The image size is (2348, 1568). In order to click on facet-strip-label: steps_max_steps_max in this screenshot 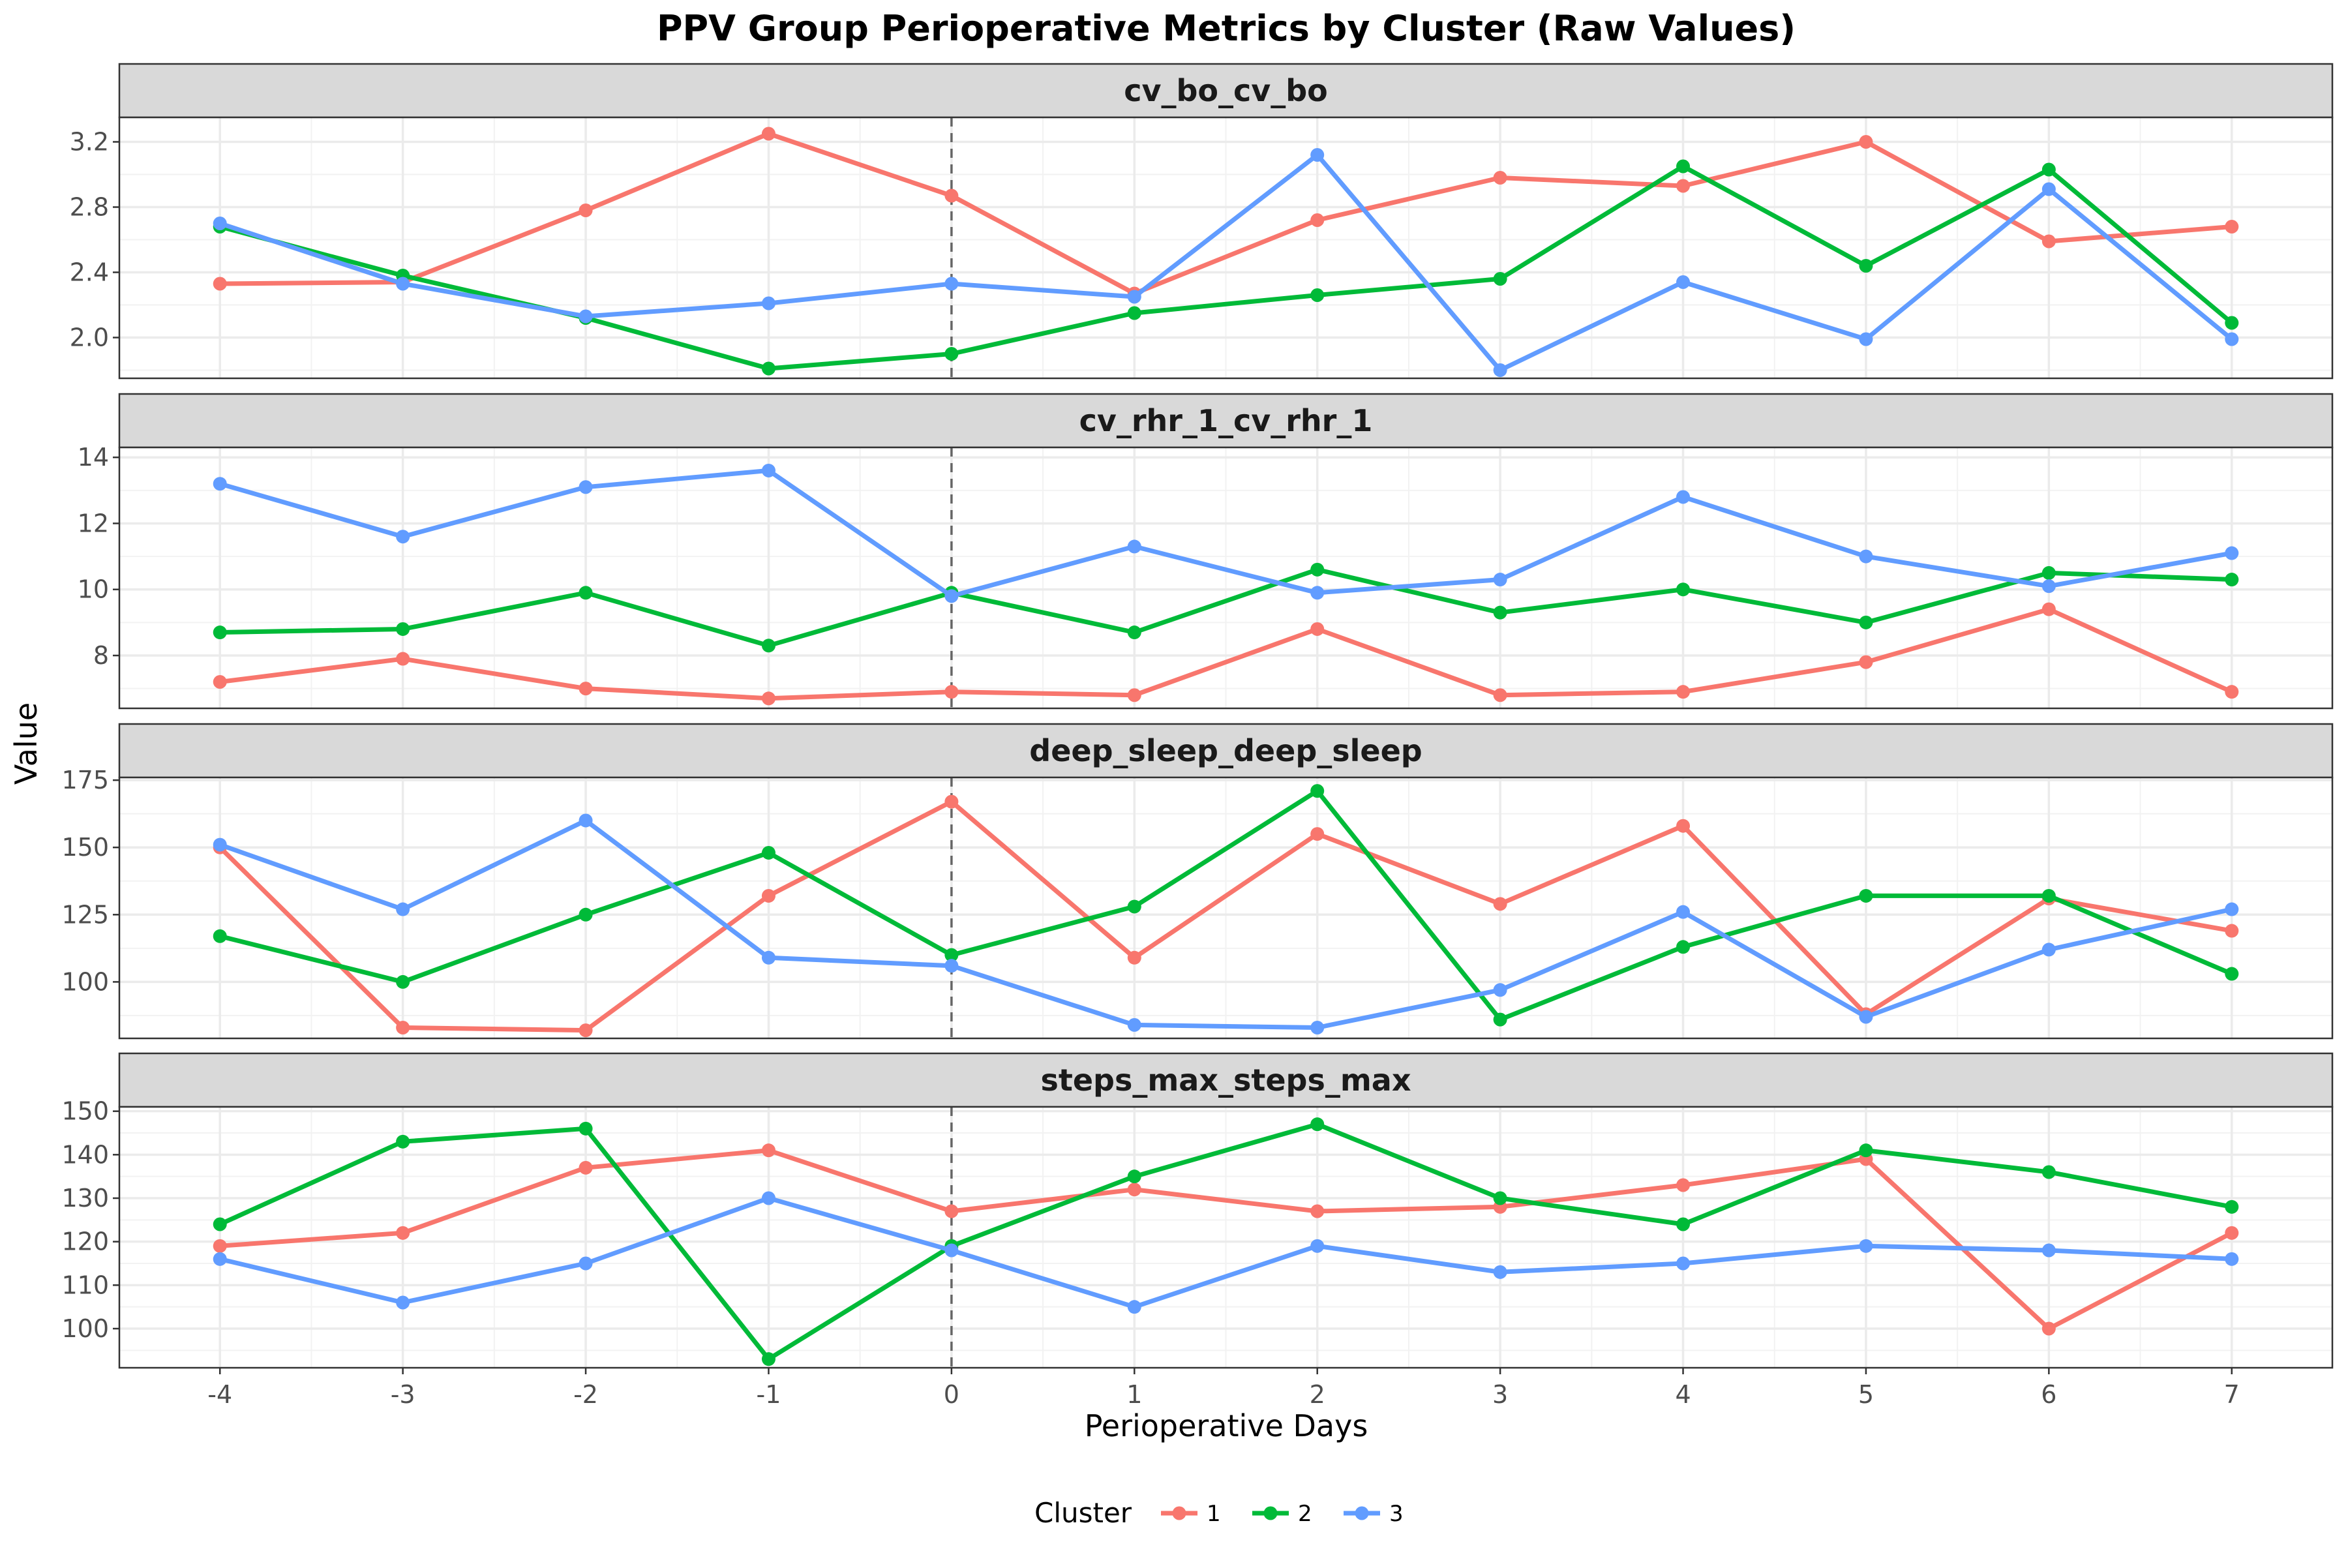, I will do `click(1226, 1080)`.